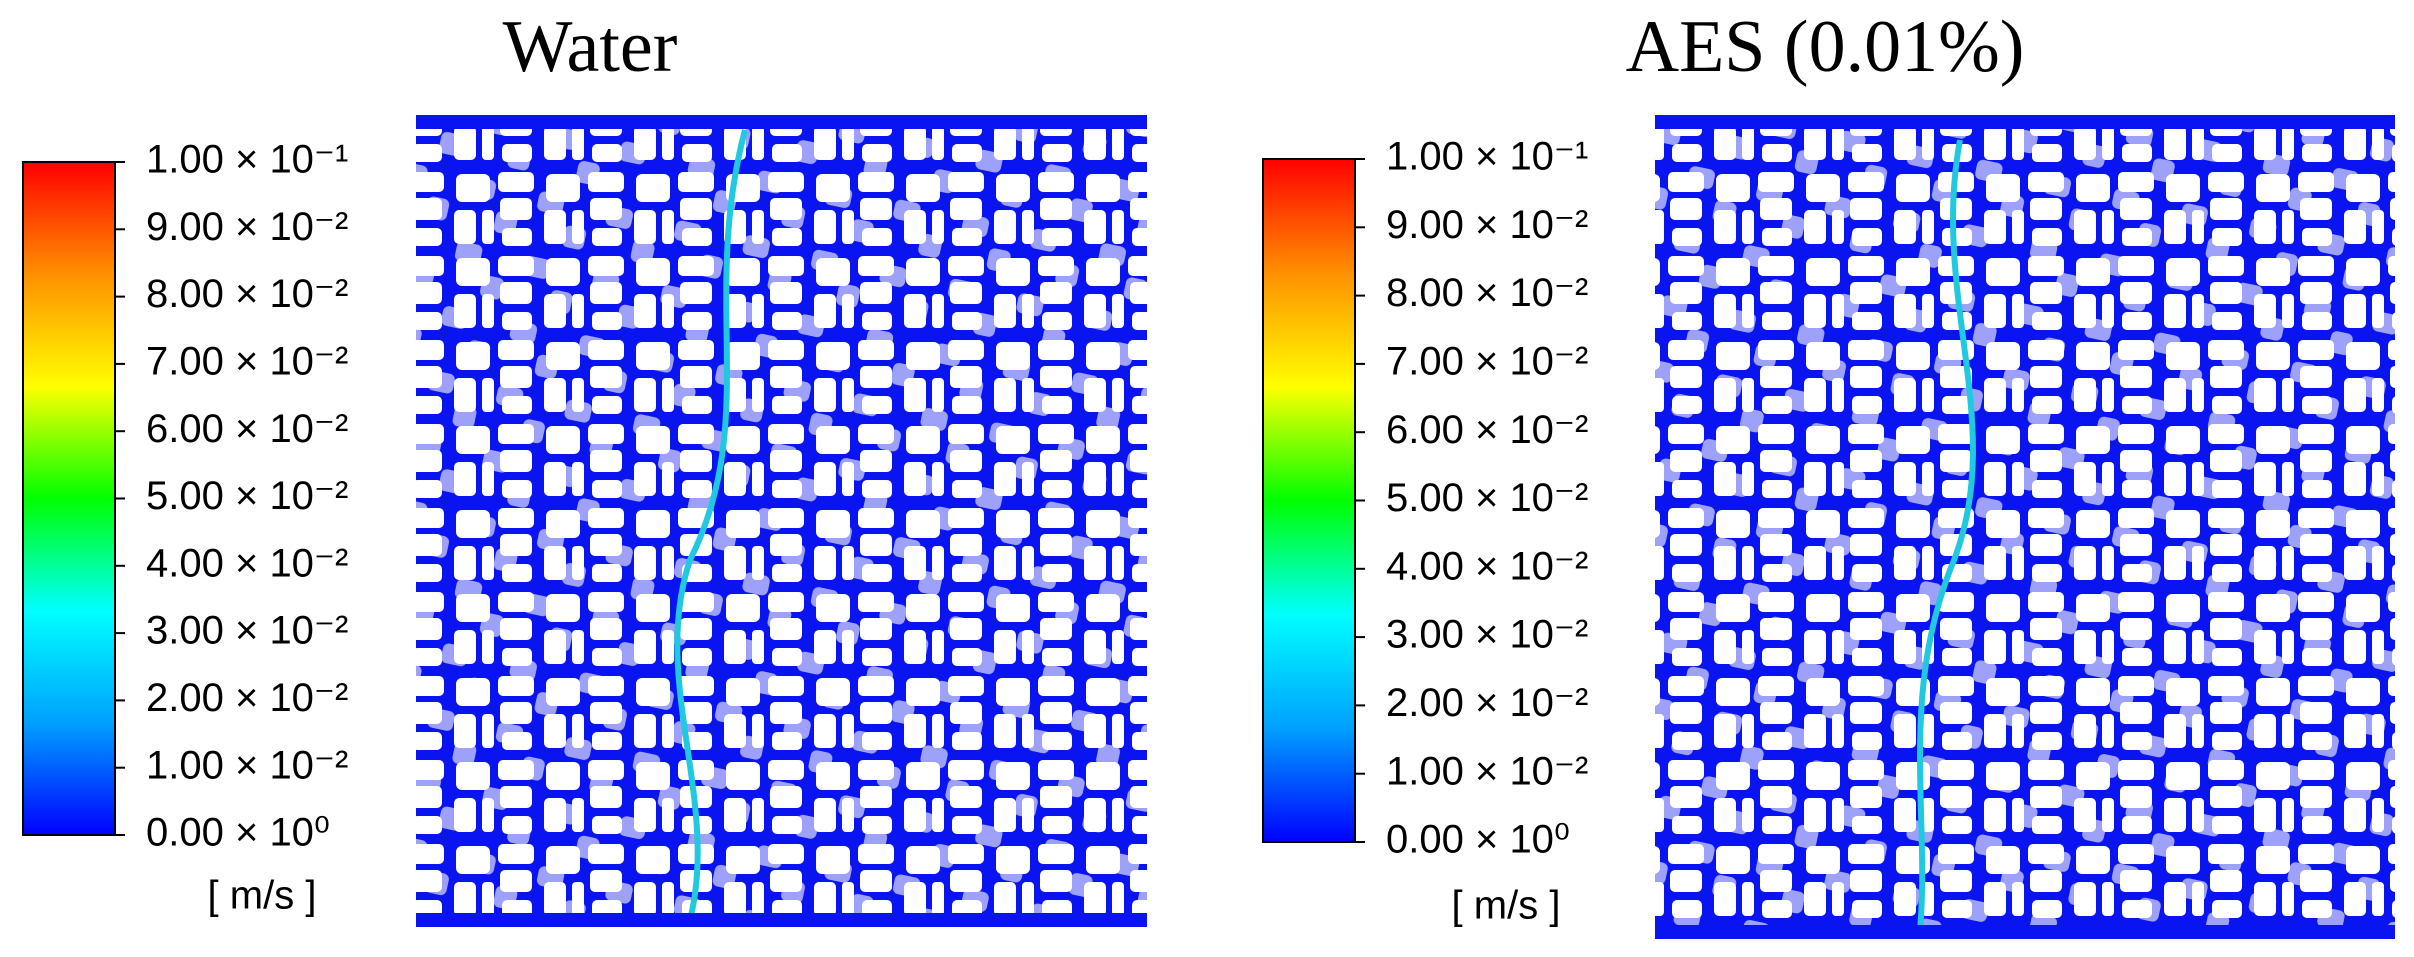 The image size is (2414, 957). Describe the element at coordinates (1825, 47) in the screenshot. I see `panel-title: AES (0.01%)` at that location.